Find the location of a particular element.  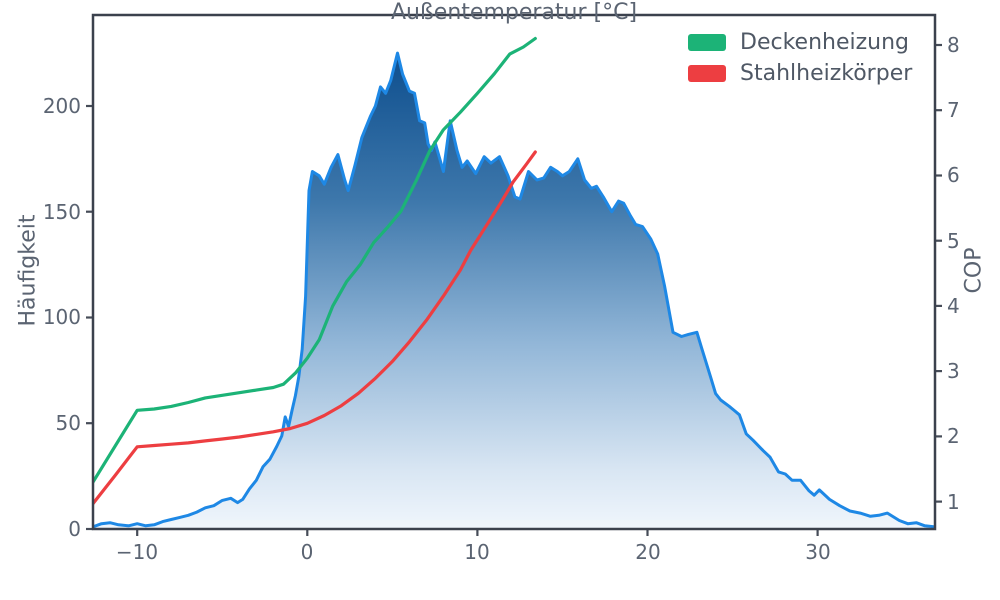

y-left-tick-label: 0 is located at coordinates (74, 529).